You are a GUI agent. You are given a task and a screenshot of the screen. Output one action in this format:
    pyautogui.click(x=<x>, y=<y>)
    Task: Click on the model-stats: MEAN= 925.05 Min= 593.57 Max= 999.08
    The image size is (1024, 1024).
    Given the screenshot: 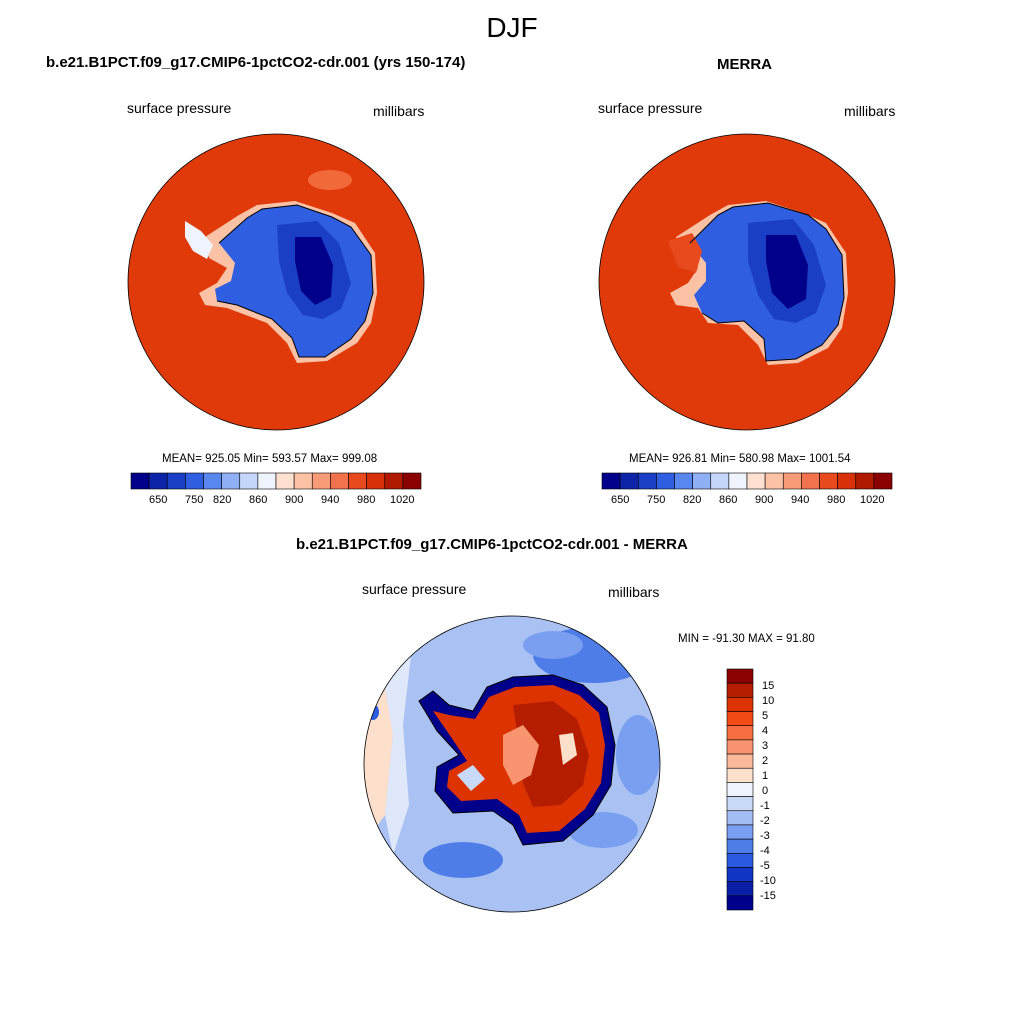 What is the action you would take?
    pyautogui.click(x=270, y=459)
    